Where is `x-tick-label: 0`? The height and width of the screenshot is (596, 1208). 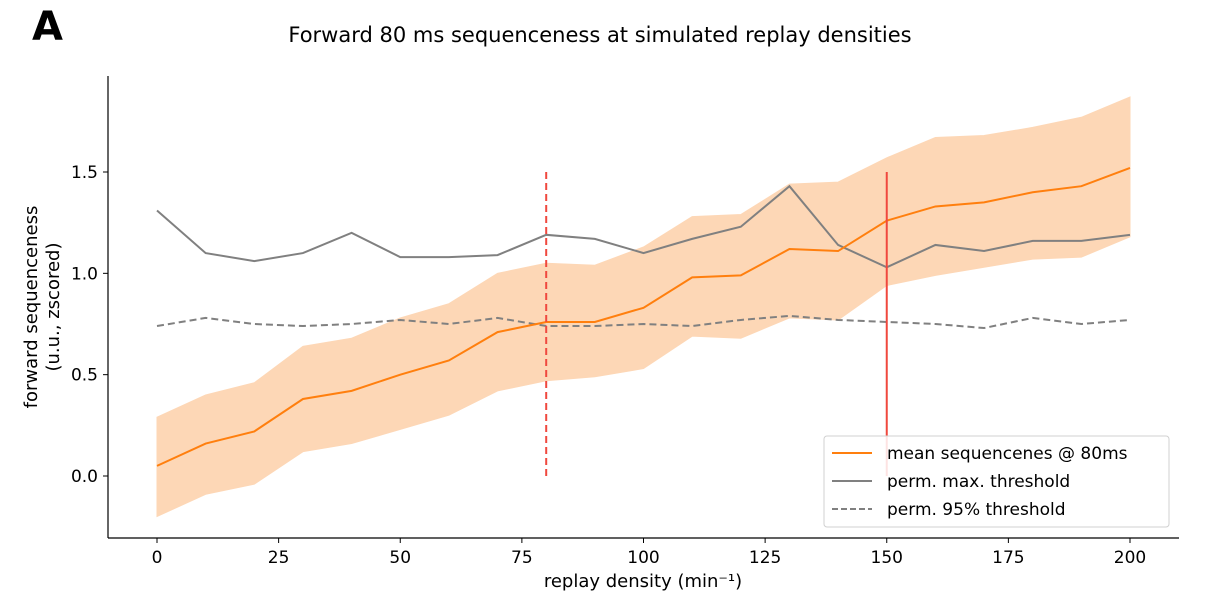
x-tick-label: 0 is located at coordinates (157, 558).